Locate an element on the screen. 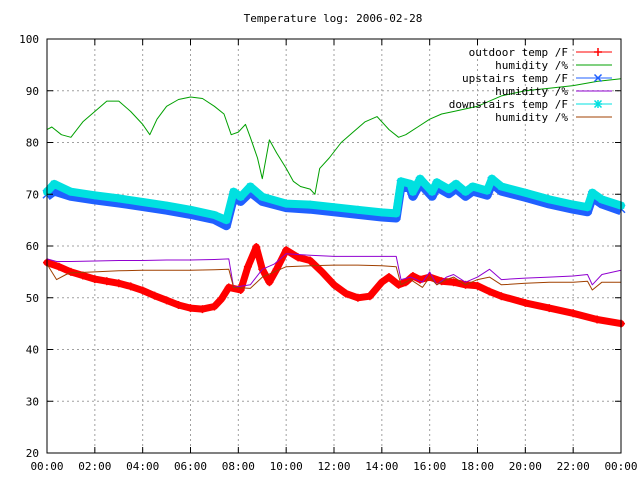 The width and height of the screenshot is (640, 480). x-tick-label: 20:00 is located at coordinates (525, 466).